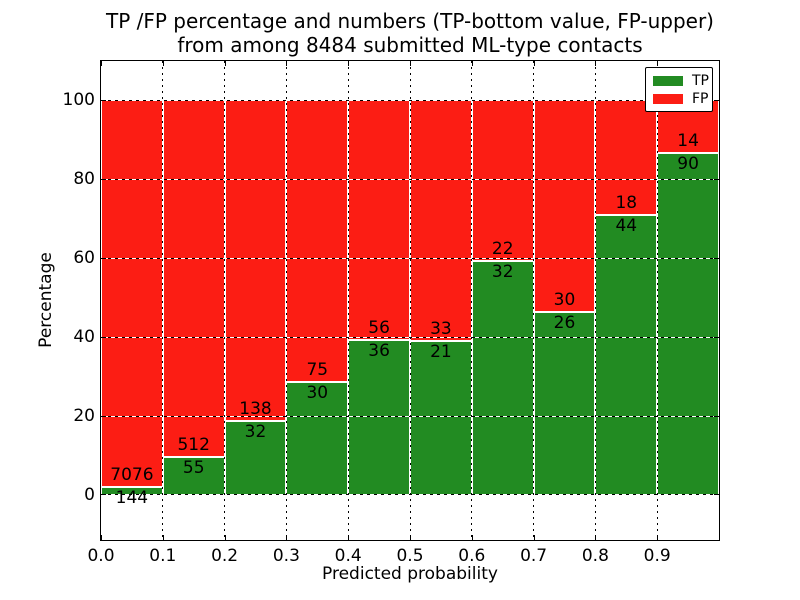  What do you see at coordinates (502, 248) in the screenshot?
I see `fp-count-label: 22` at bounding box center [502, 248].